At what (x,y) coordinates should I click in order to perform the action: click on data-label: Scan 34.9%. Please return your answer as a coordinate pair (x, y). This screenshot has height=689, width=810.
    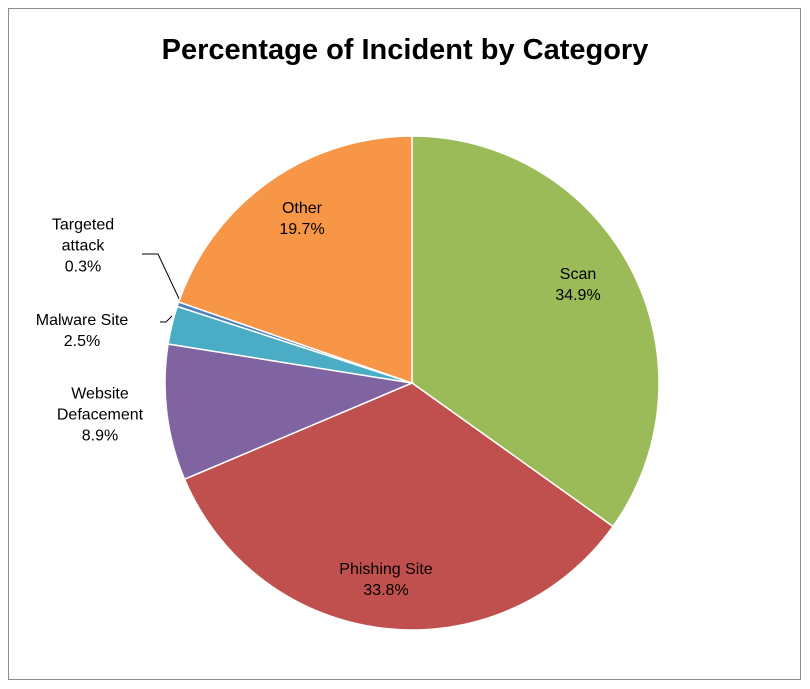
    Looking at the image, I should click on (578, 285).